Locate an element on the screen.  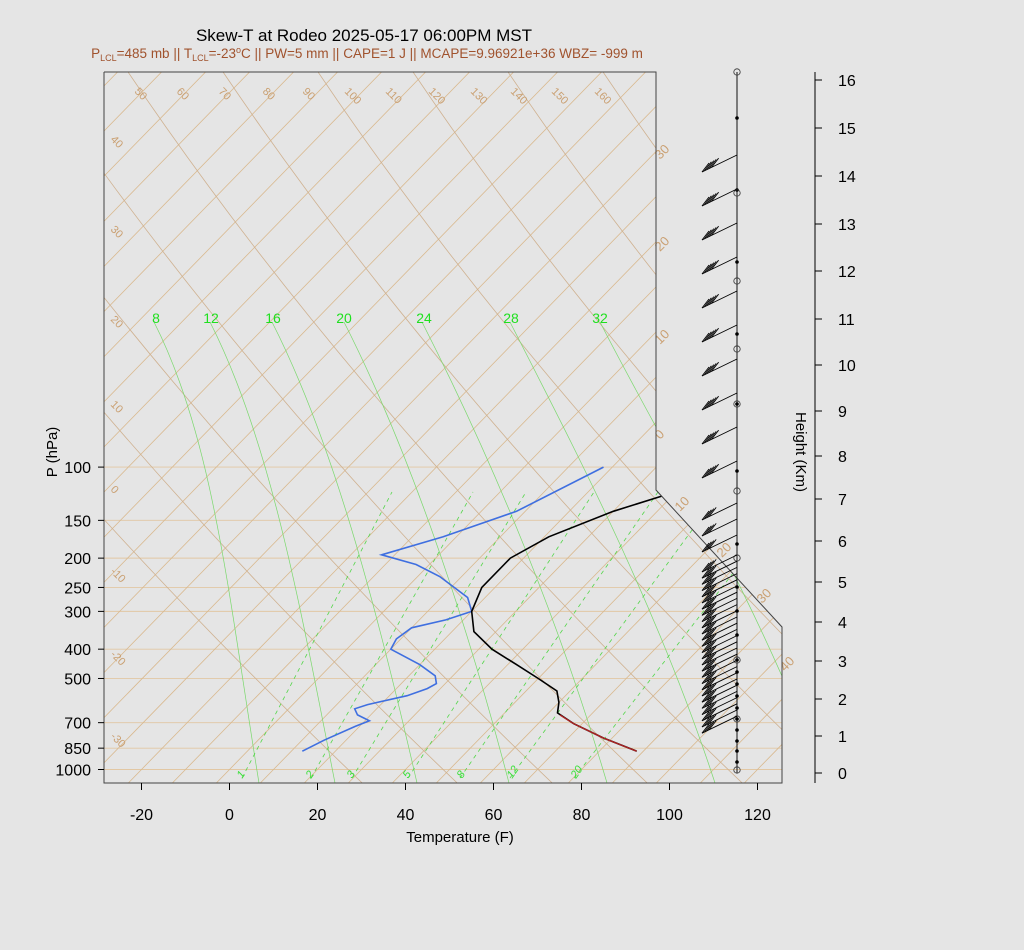
height-tick-label: 15 is located at coordinates (847, 129).